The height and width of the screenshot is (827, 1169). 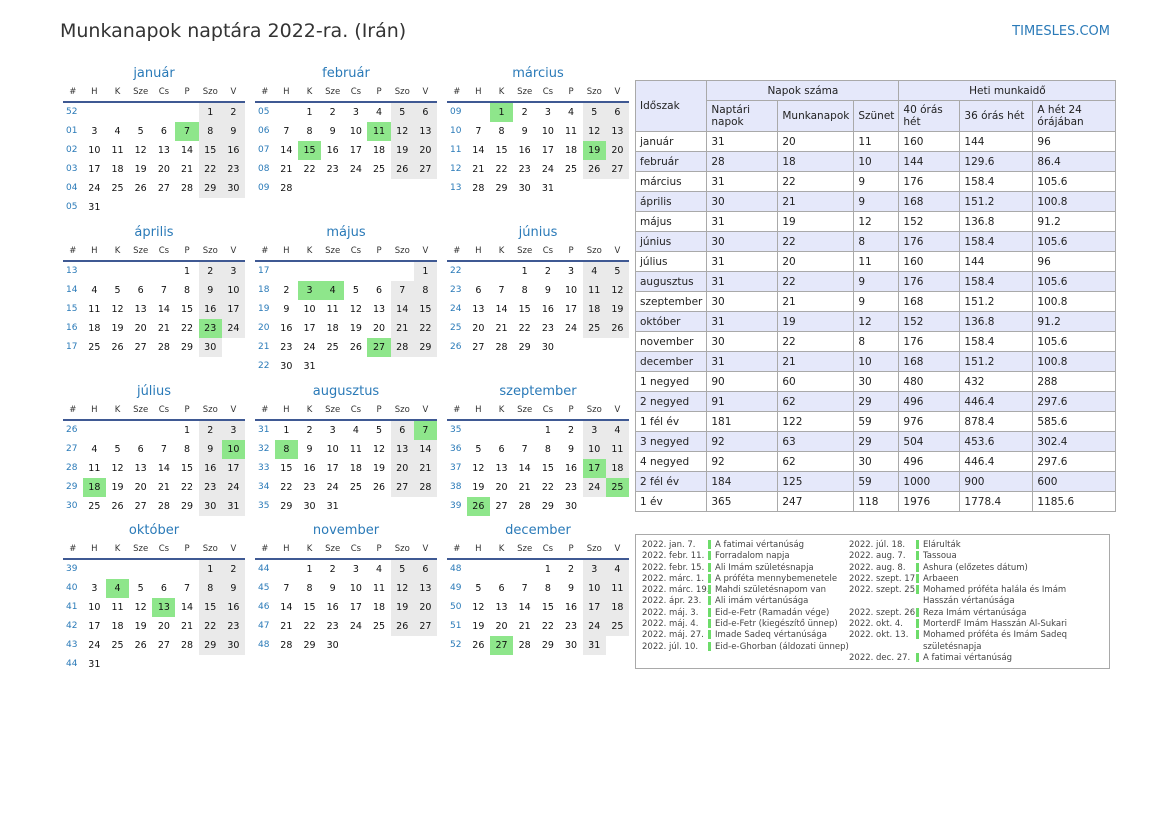 I want to click on day-cell: 8, so click(x=501, y=131).